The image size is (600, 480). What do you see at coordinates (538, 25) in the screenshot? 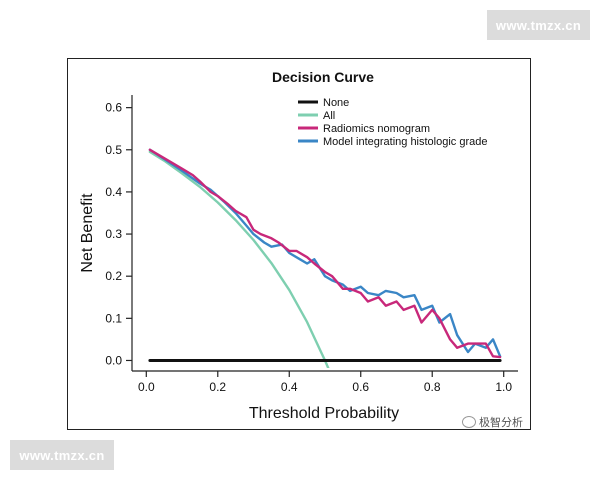
I see `watermark-top: www.tmzx.cn` at bounding box center [538, 25].